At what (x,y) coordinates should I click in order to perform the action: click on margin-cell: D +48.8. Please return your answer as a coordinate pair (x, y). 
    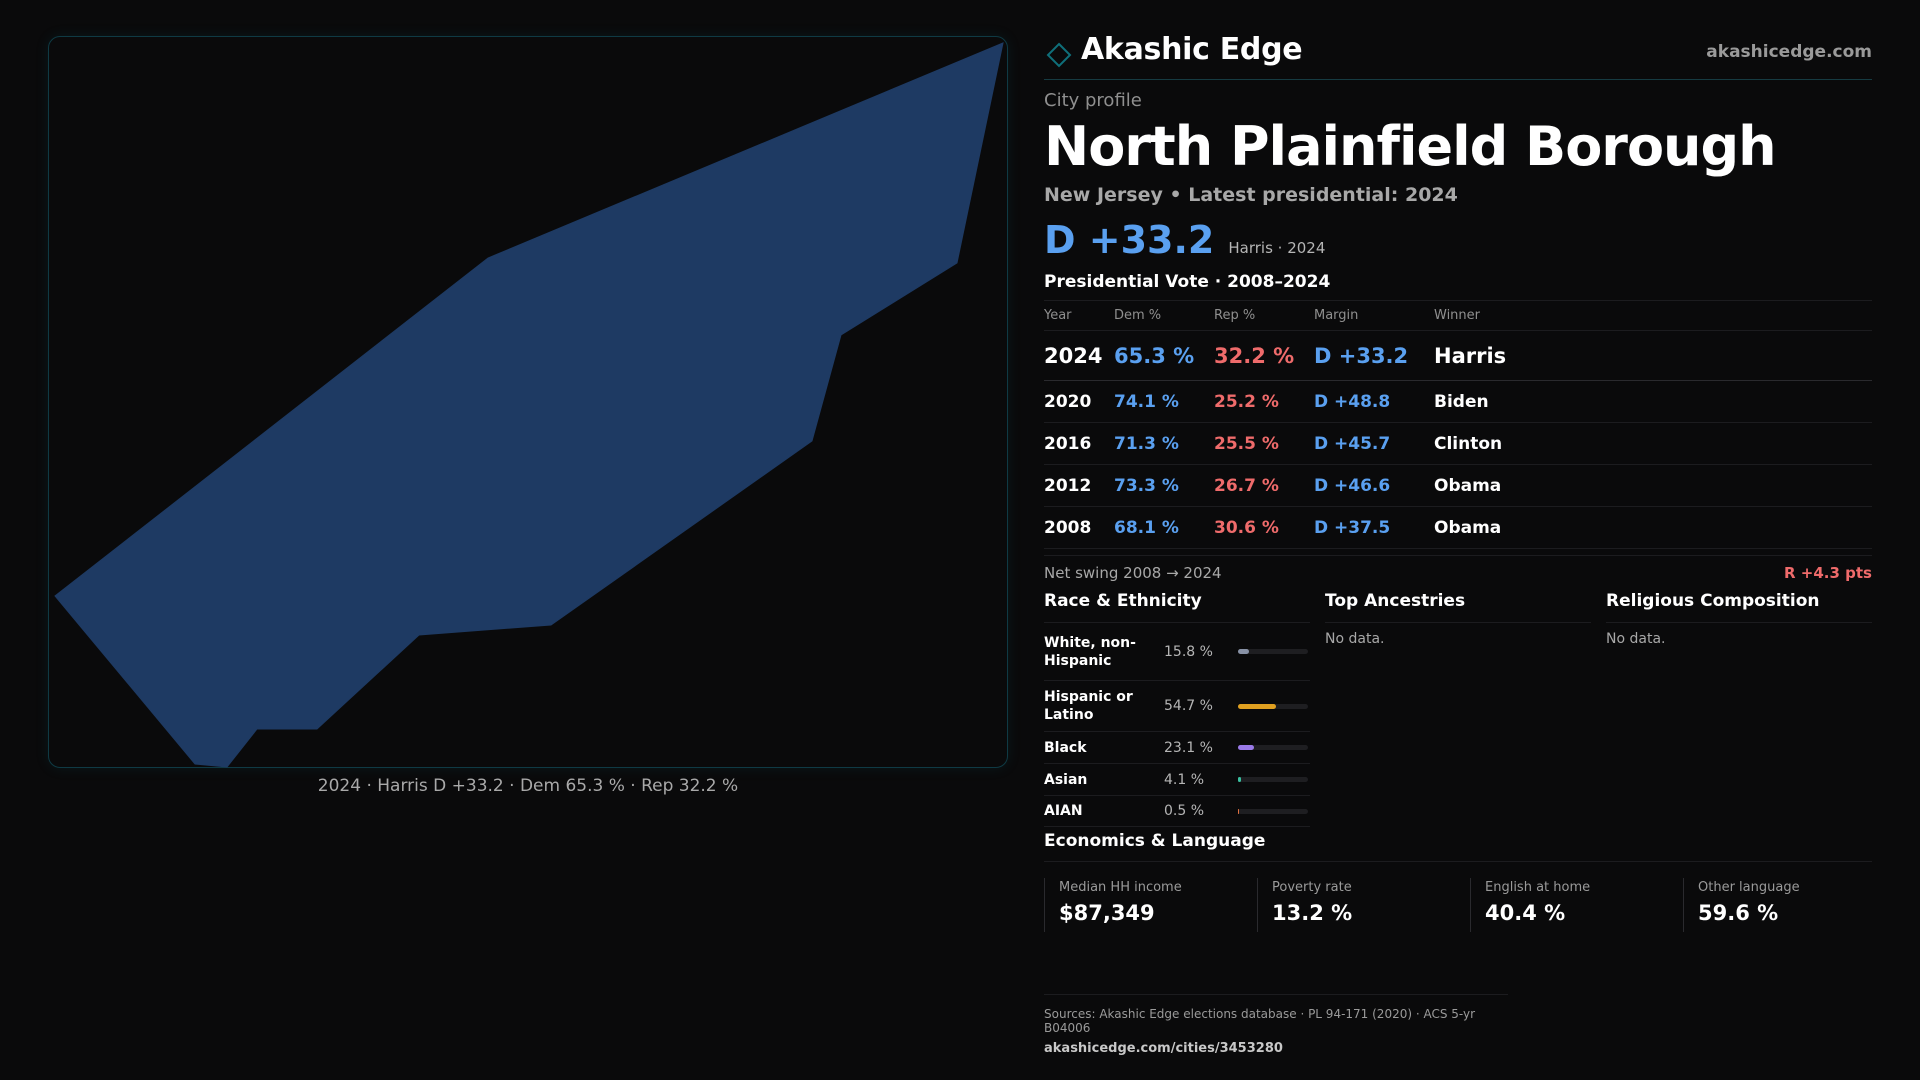
    Looking at the image, I should click on (1374, 402).